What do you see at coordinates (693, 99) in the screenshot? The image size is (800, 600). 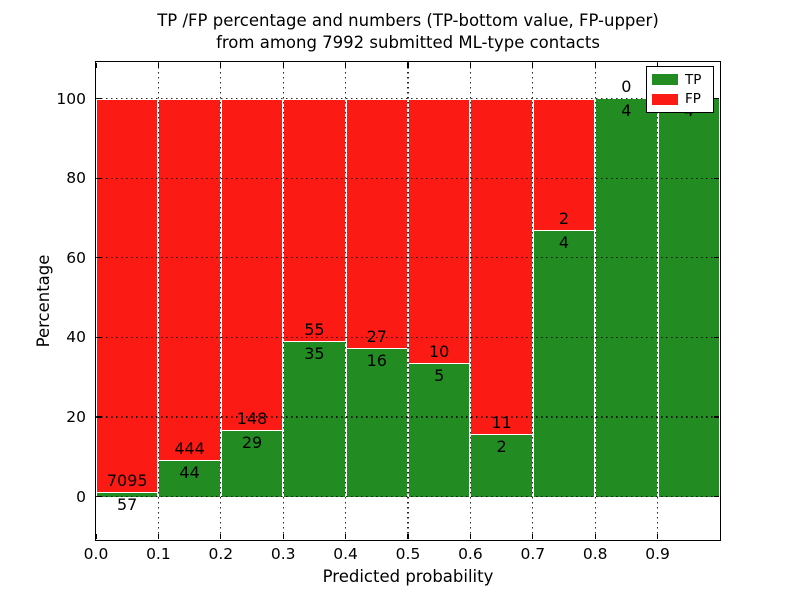 I see `legend-label-fp: FP` at bounding box center [693, 99].